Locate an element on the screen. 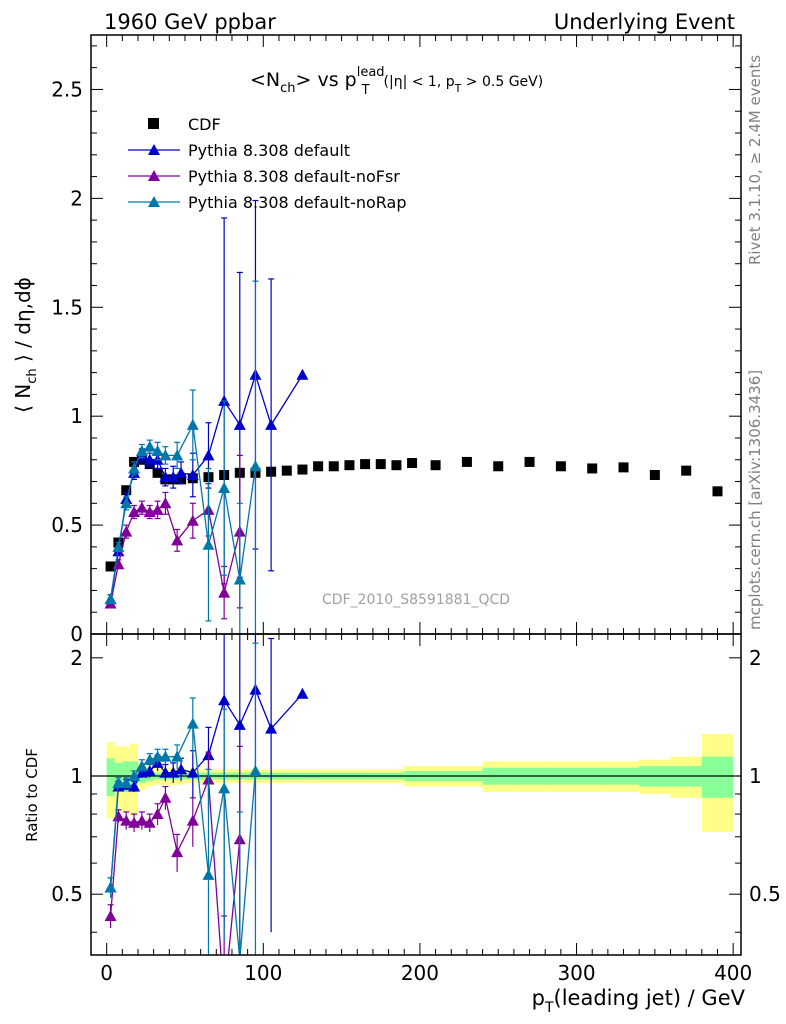  y-tick-label: 2 is located at coordinates (76, 198).